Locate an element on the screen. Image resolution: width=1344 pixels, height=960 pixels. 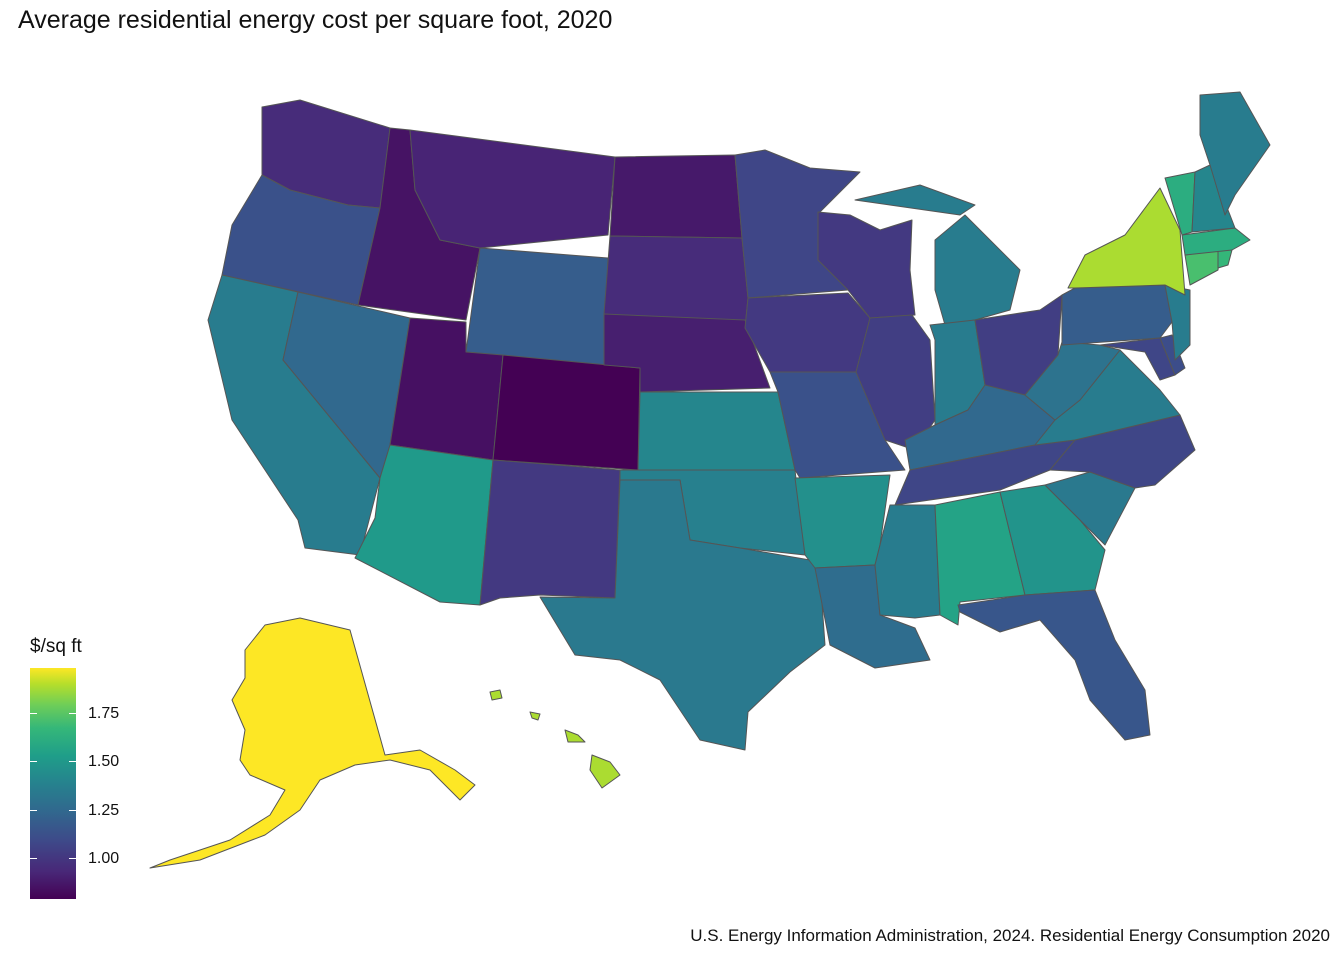
state-WI is located at coordinates (866, 265).